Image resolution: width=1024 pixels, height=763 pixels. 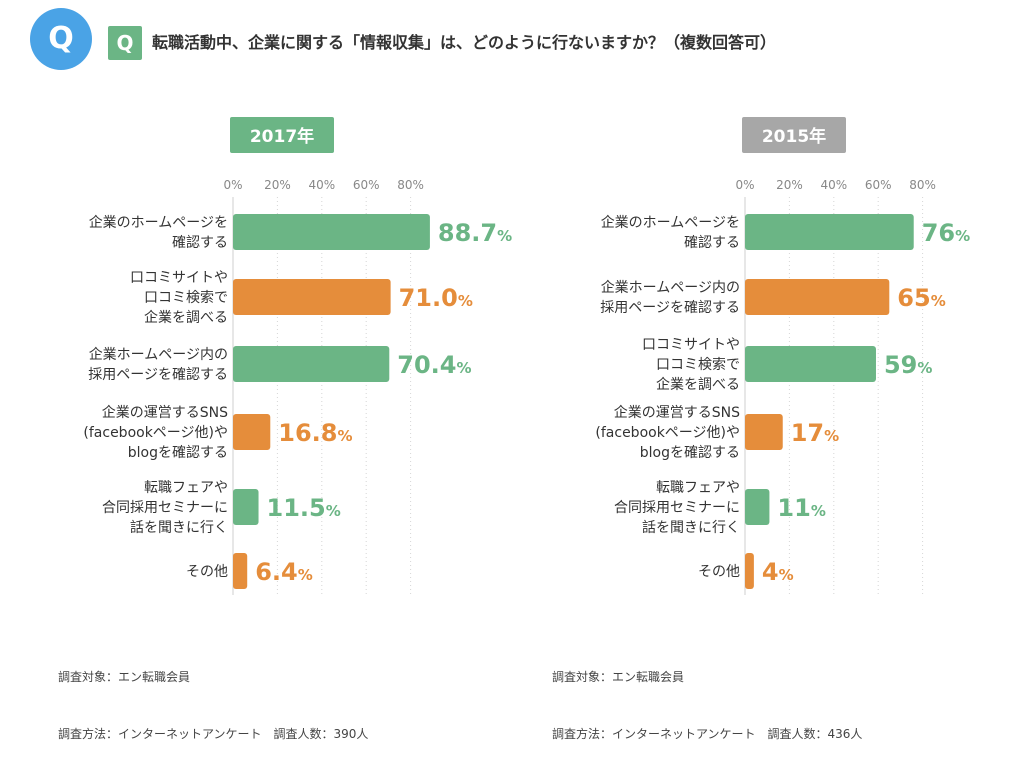 I want to click on year-badge-label-2017: 2017年, so click(x=282, y=136).